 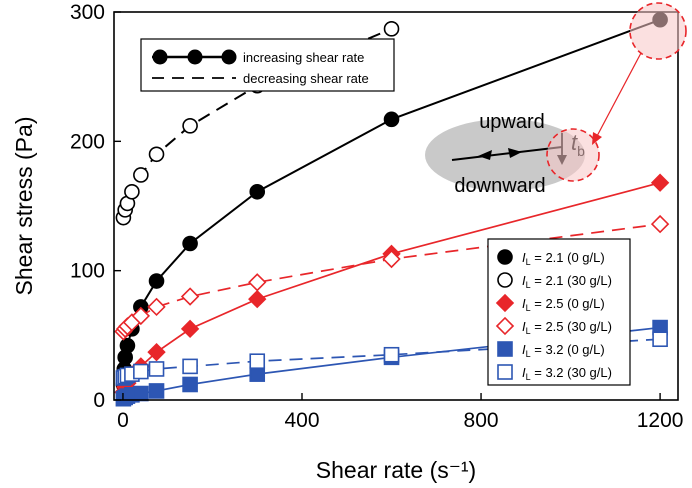 I want to click on tb-highlight-circle, so click(x=573, y=155).